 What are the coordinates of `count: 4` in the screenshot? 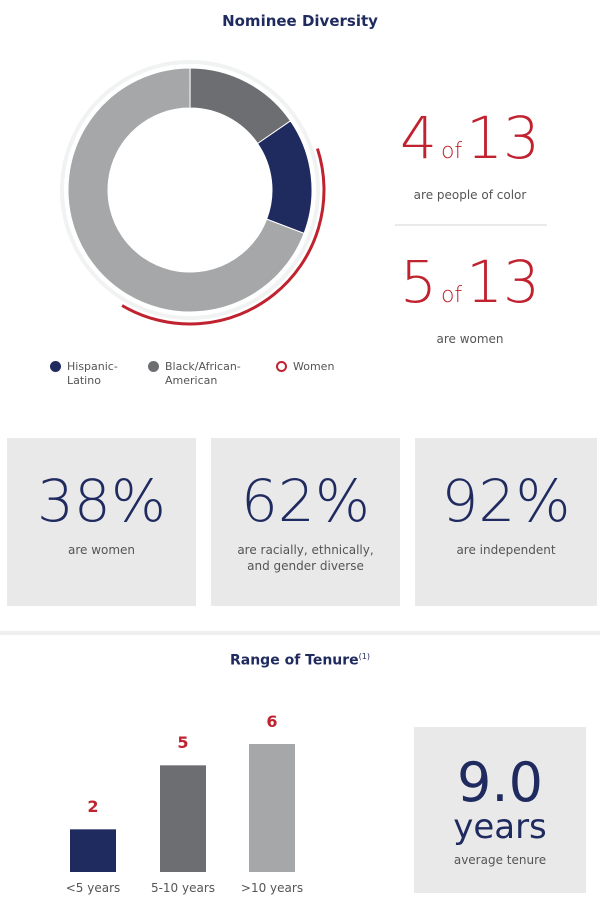 It's located at (418, 138).